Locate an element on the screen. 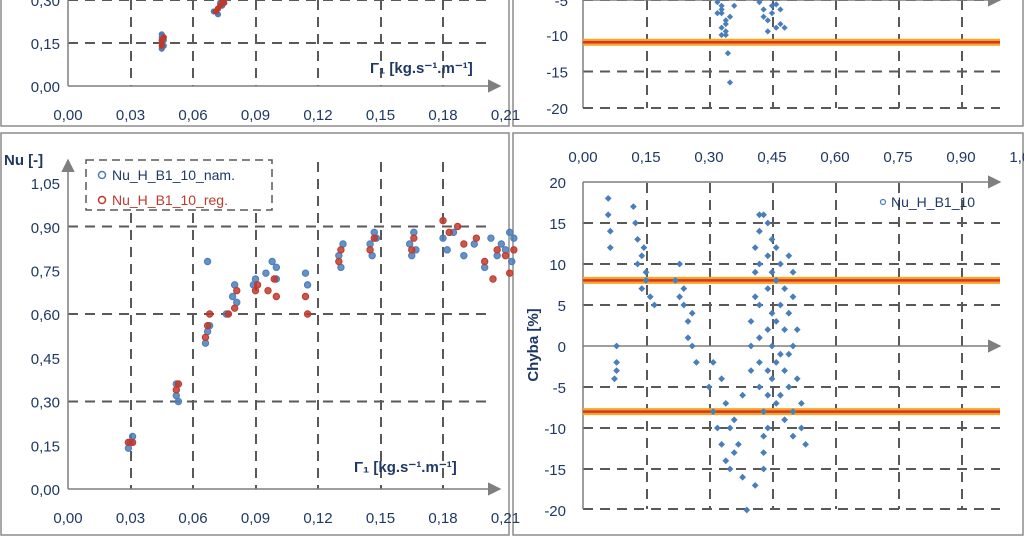 Image resolution: width=1024 pixels, height=536 pixels. legend-marker-error is located at coordinates (883, 202).